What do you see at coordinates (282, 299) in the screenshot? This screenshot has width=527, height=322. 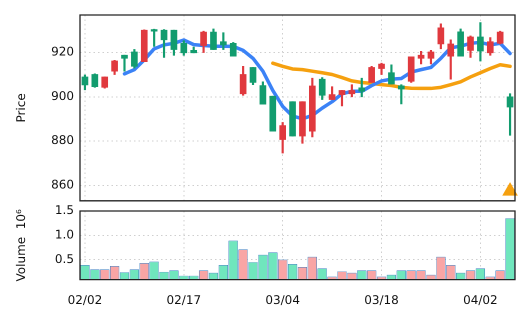 I see `x-tick-label: 03/04` at bounding box center [282, 299].